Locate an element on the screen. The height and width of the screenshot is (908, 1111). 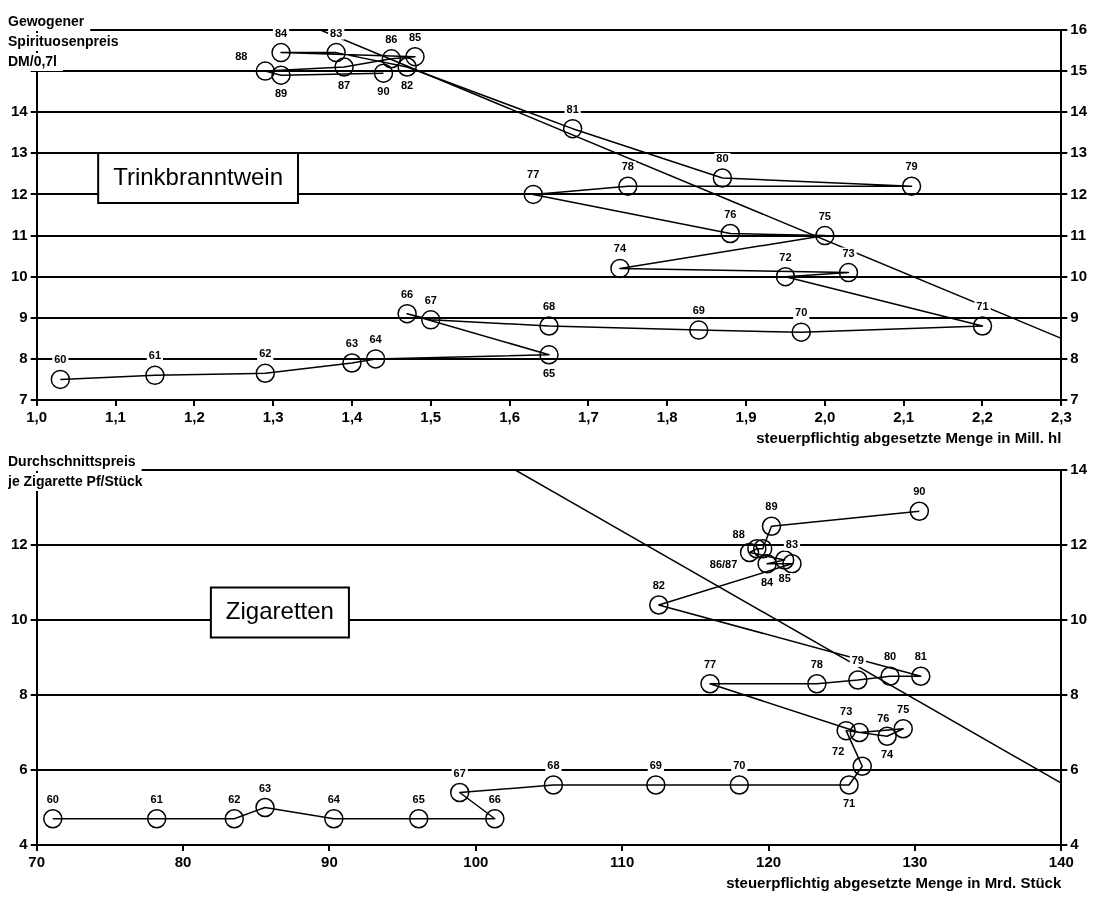
y-tick-label: 14 is located at coordinates (20, 111).